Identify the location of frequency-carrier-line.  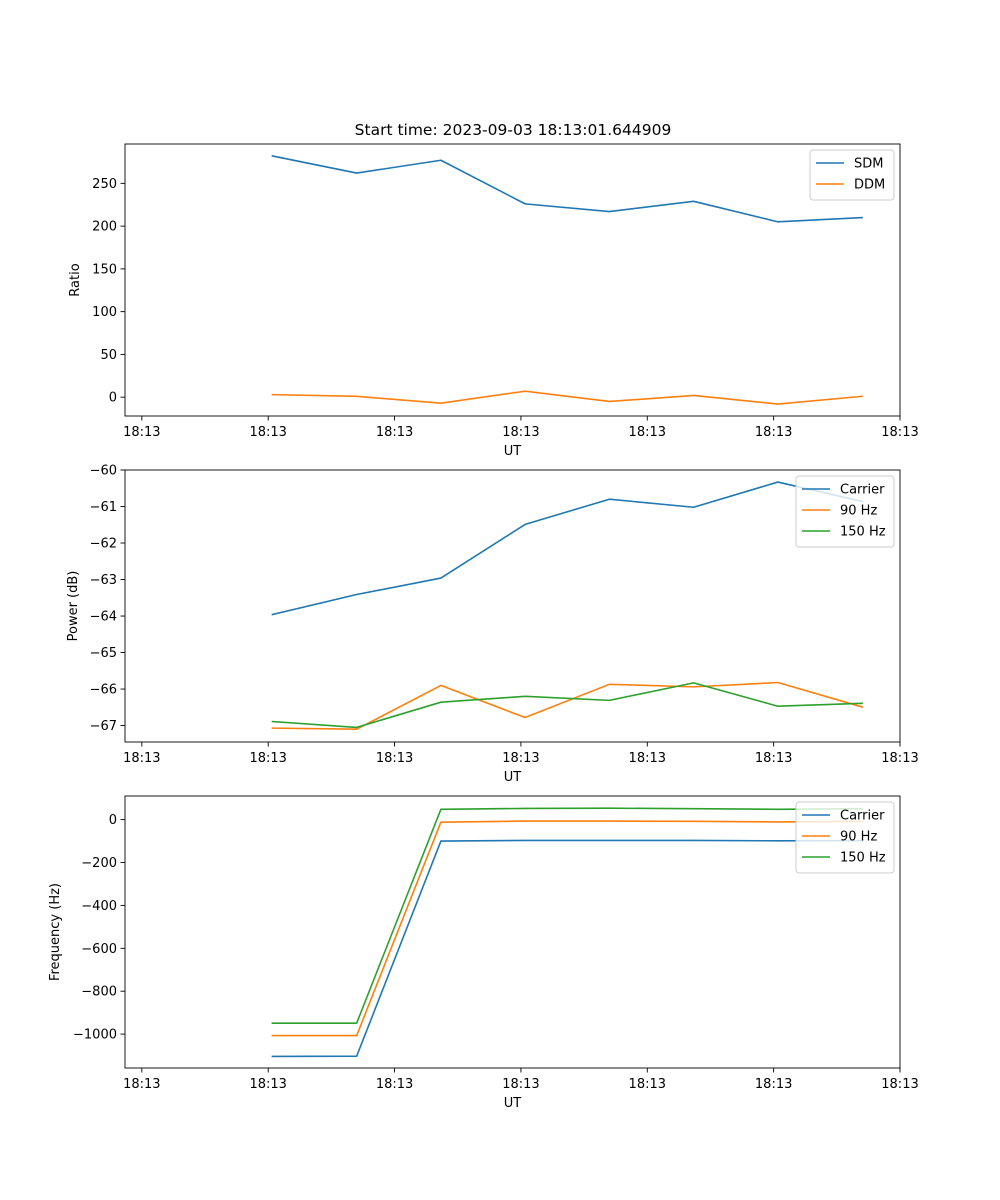
(567, 948).